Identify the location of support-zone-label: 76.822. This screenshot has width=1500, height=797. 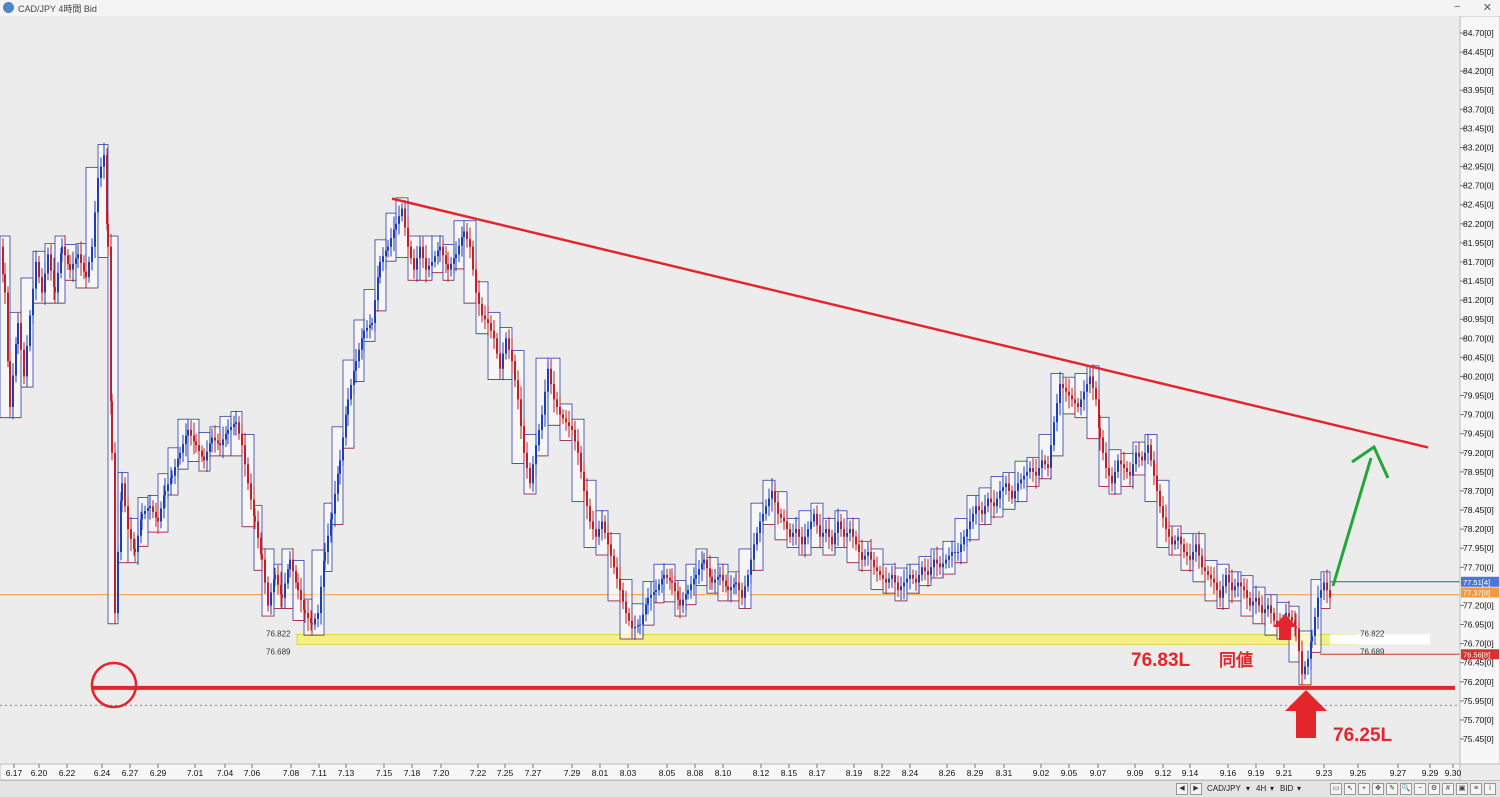
(278, 633).